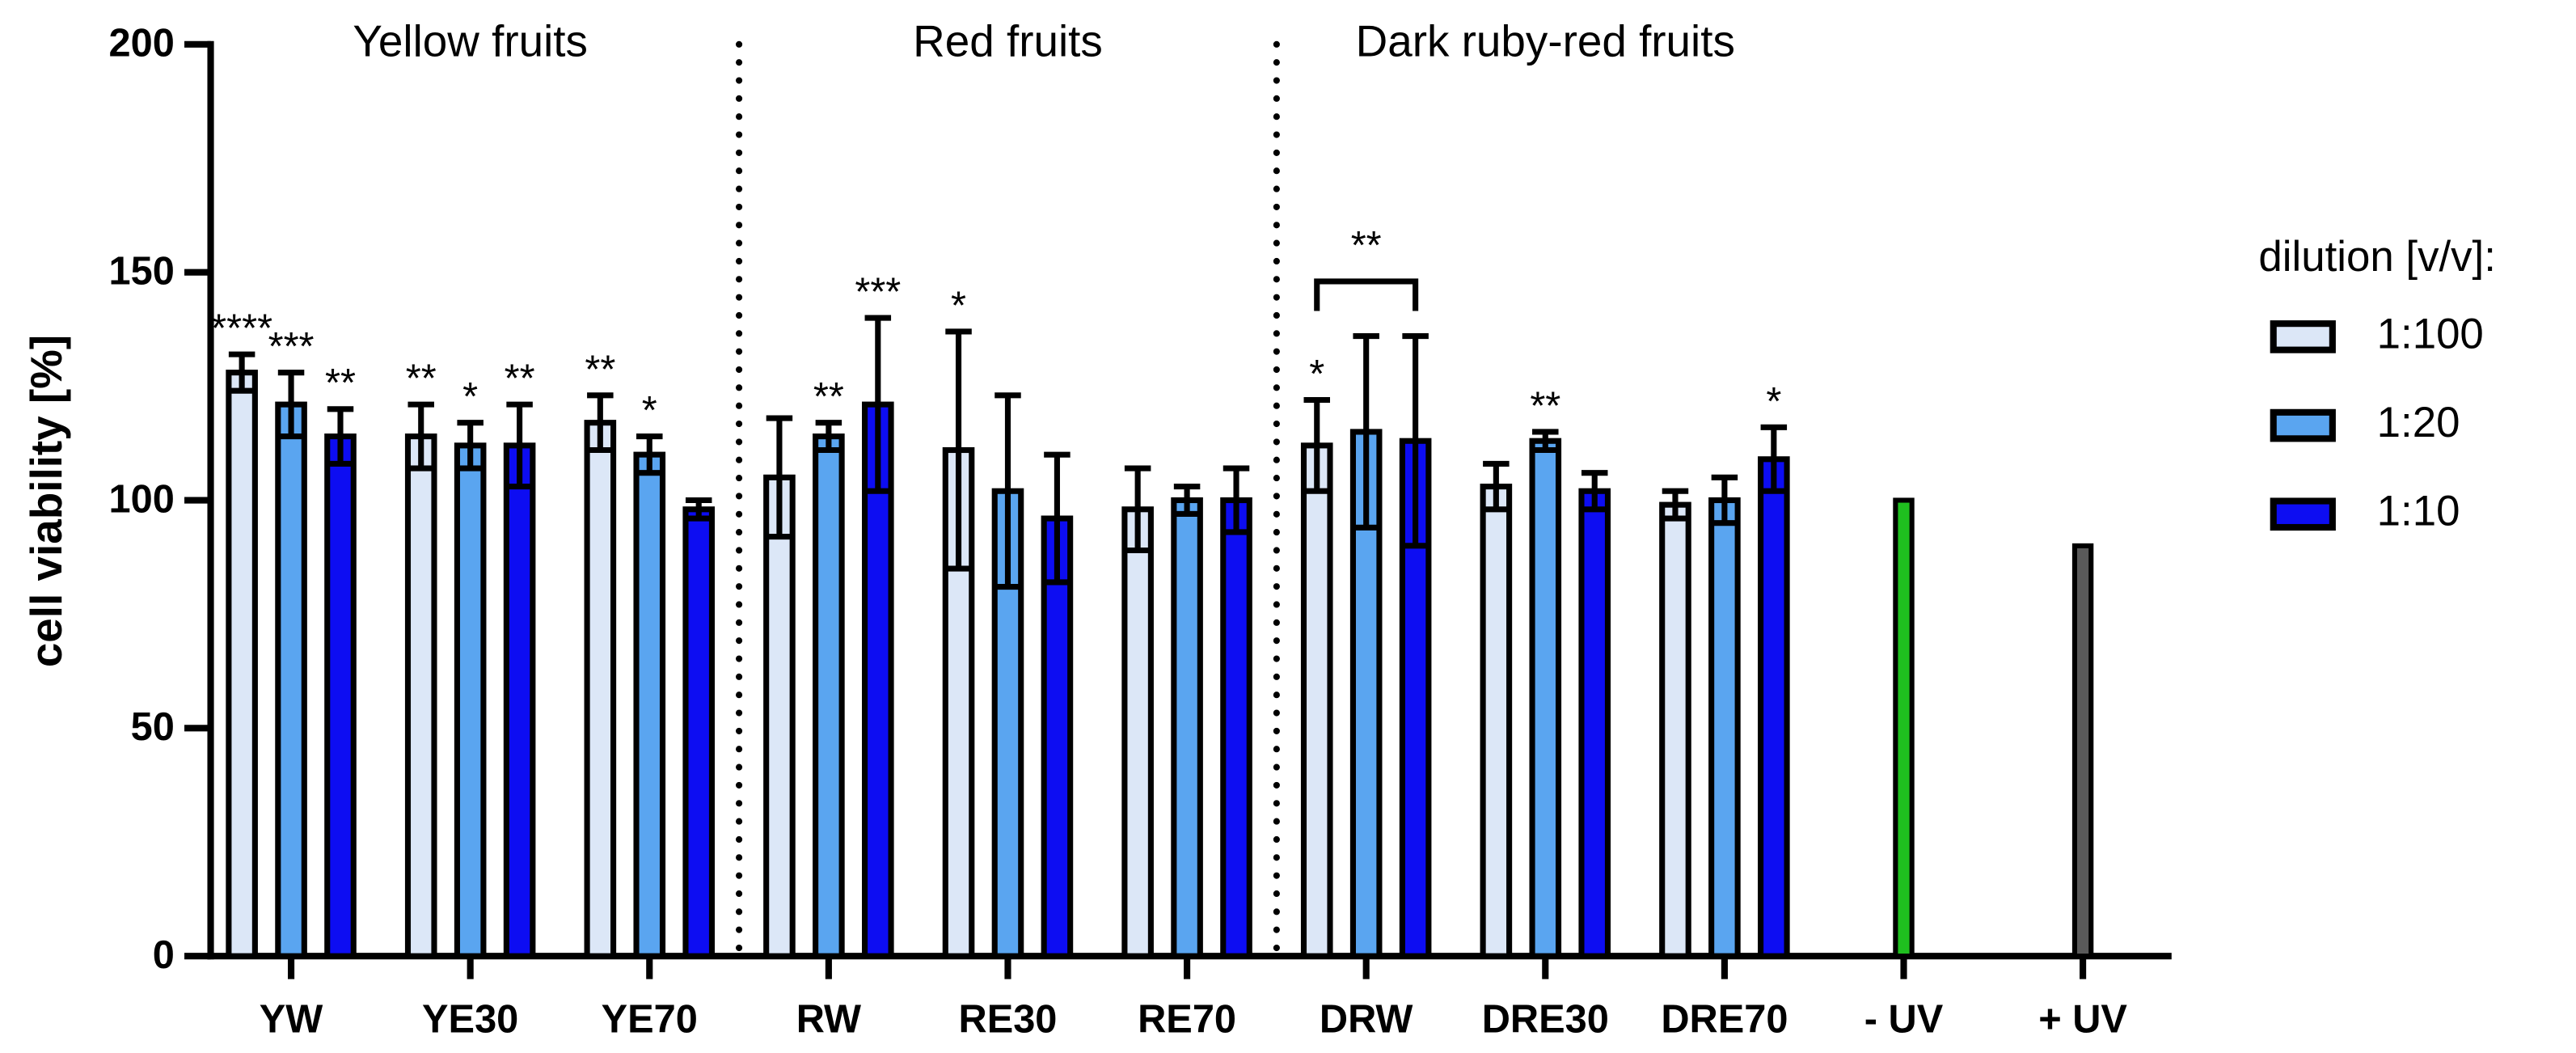 The height and width of the screenshot is (1053, 2576). What do you see at coordinates (470, 1019) in the screenshot?
I see `x-tick-label: YE30` at bounding box center [470, 1019].